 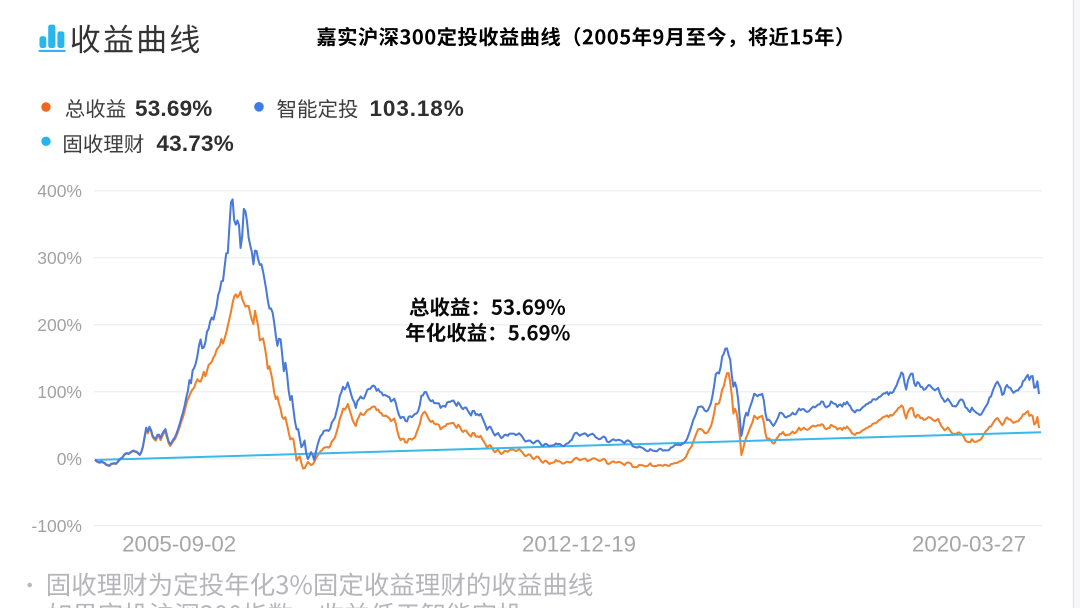 What do you see at coordinates (195, 143) in the screenshot?
I see `svg-text: 43.73%` at bounding box center [195, 143].